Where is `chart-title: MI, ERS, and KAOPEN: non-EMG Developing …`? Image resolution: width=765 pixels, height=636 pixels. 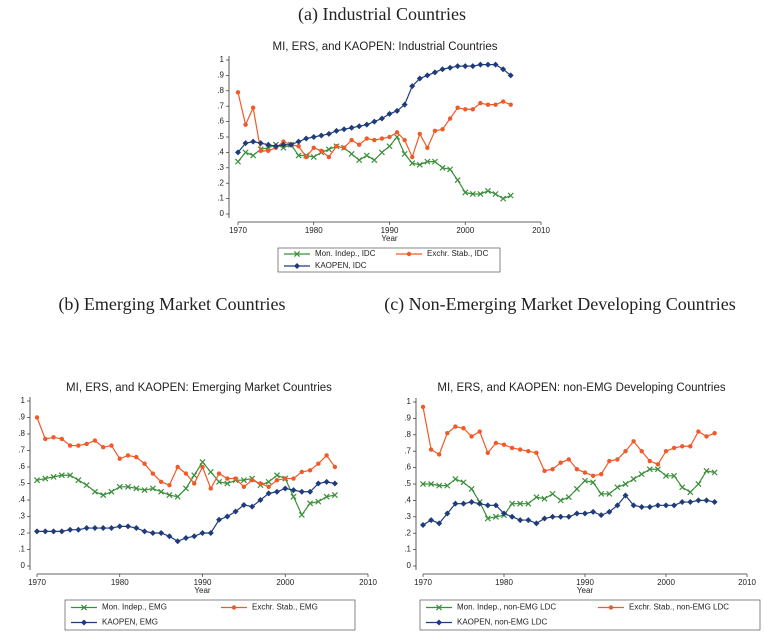
chart-title: MI, ERS, and KAOPEN: non-EMG Developing … is located at coordinates (581, 388).